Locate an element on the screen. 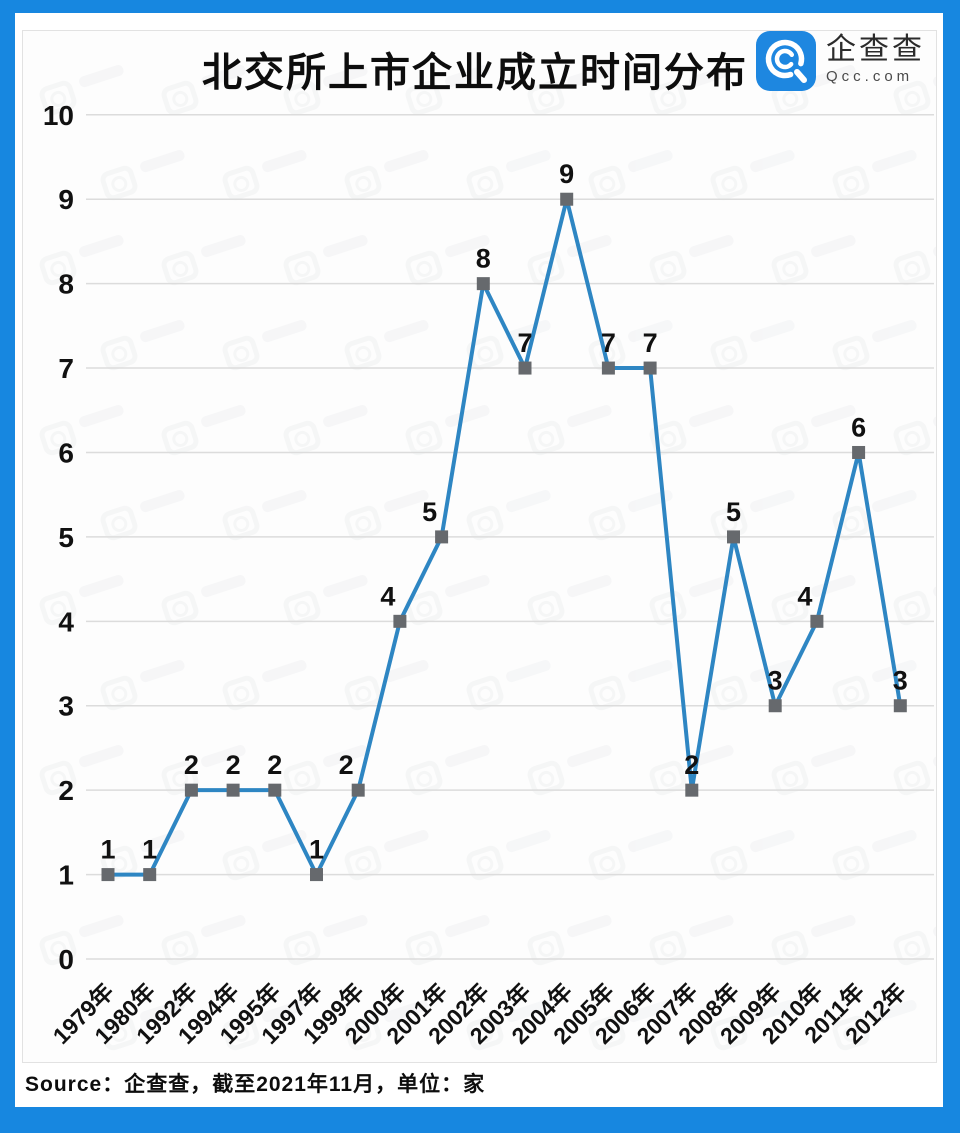 This screenshot has height=1133, width=960. data-point-label: 9 is located at coordinates (566, 174).